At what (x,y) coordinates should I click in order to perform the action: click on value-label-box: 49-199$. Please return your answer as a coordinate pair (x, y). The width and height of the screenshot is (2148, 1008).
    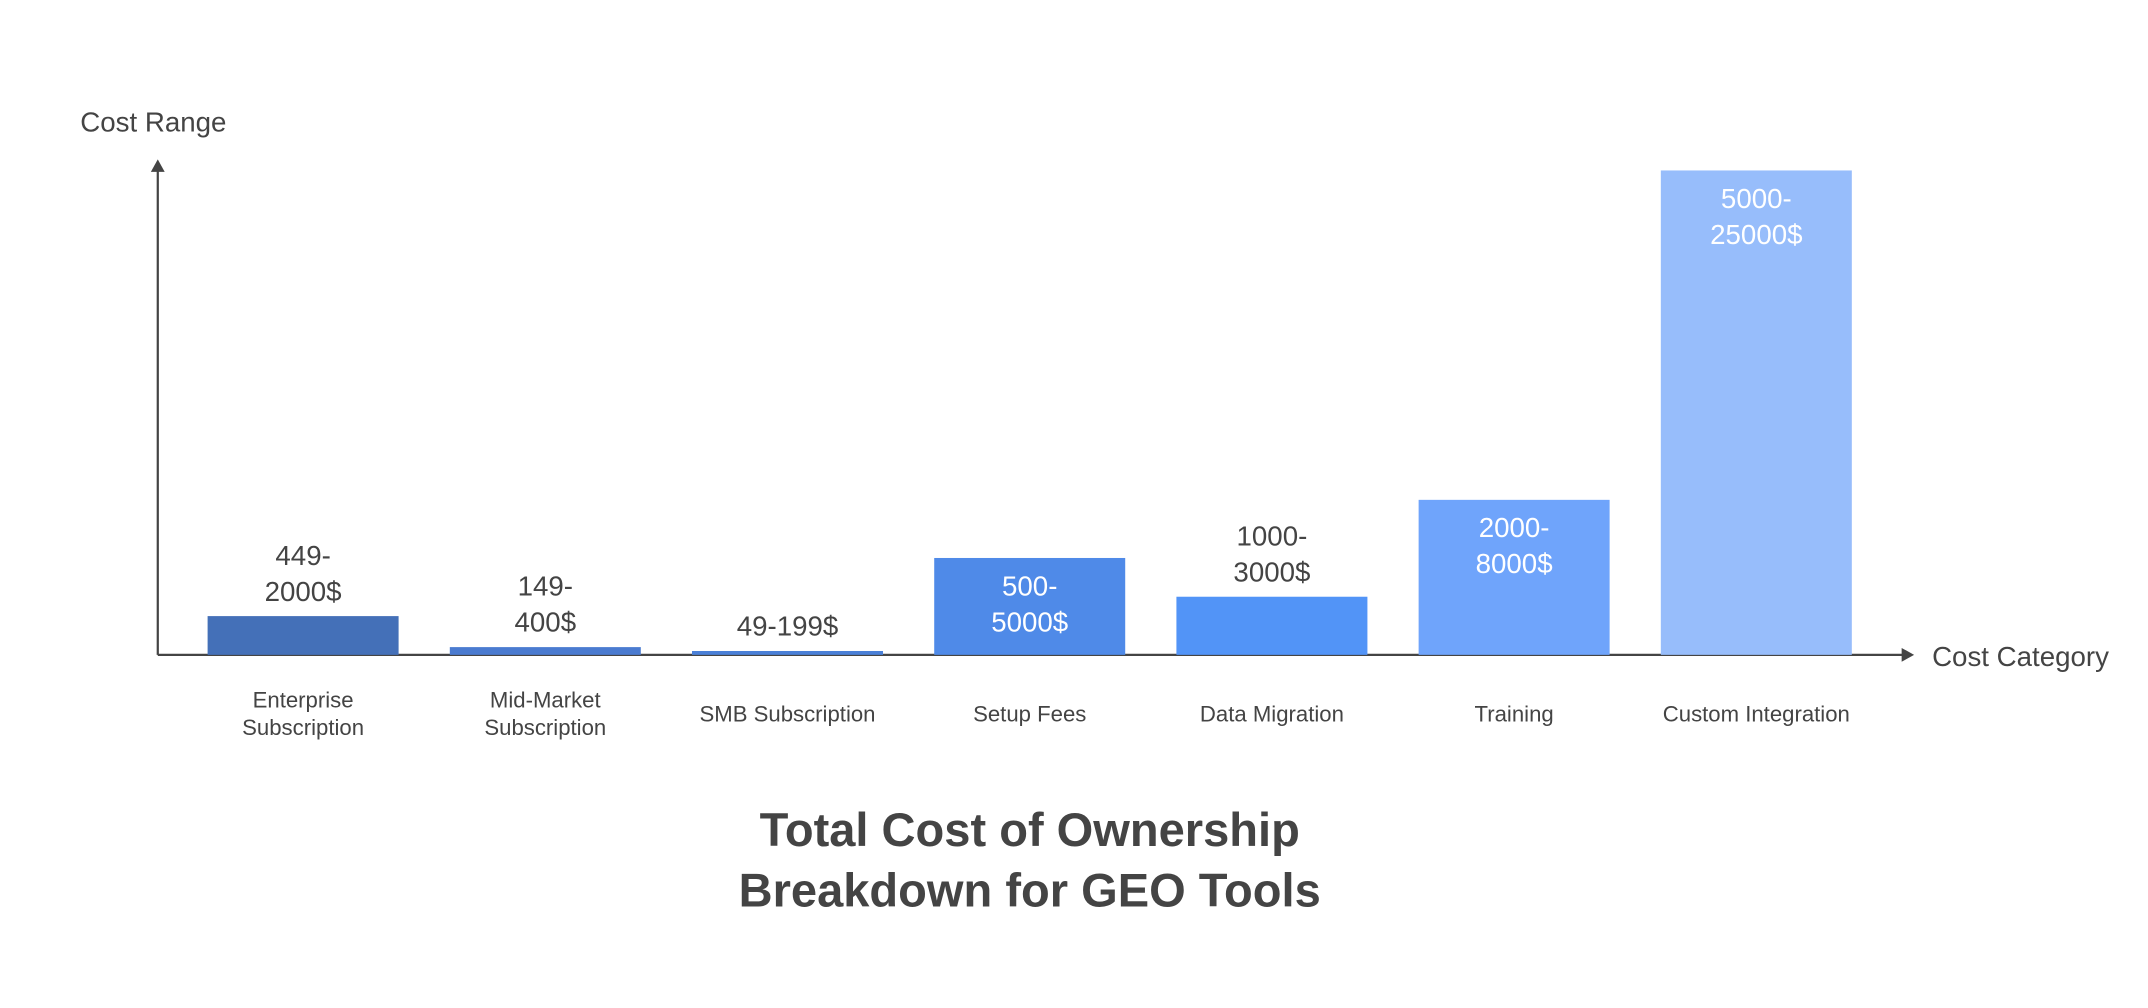
    Looking at the image, I should click on (787, 627).